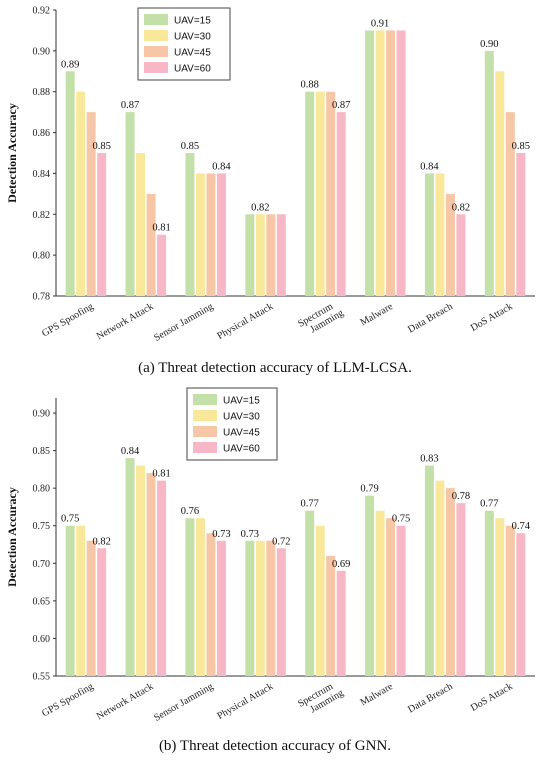 This screenshot has height=761, width=550. I want to click on legend-label: UAV=45, so click(192, 53).